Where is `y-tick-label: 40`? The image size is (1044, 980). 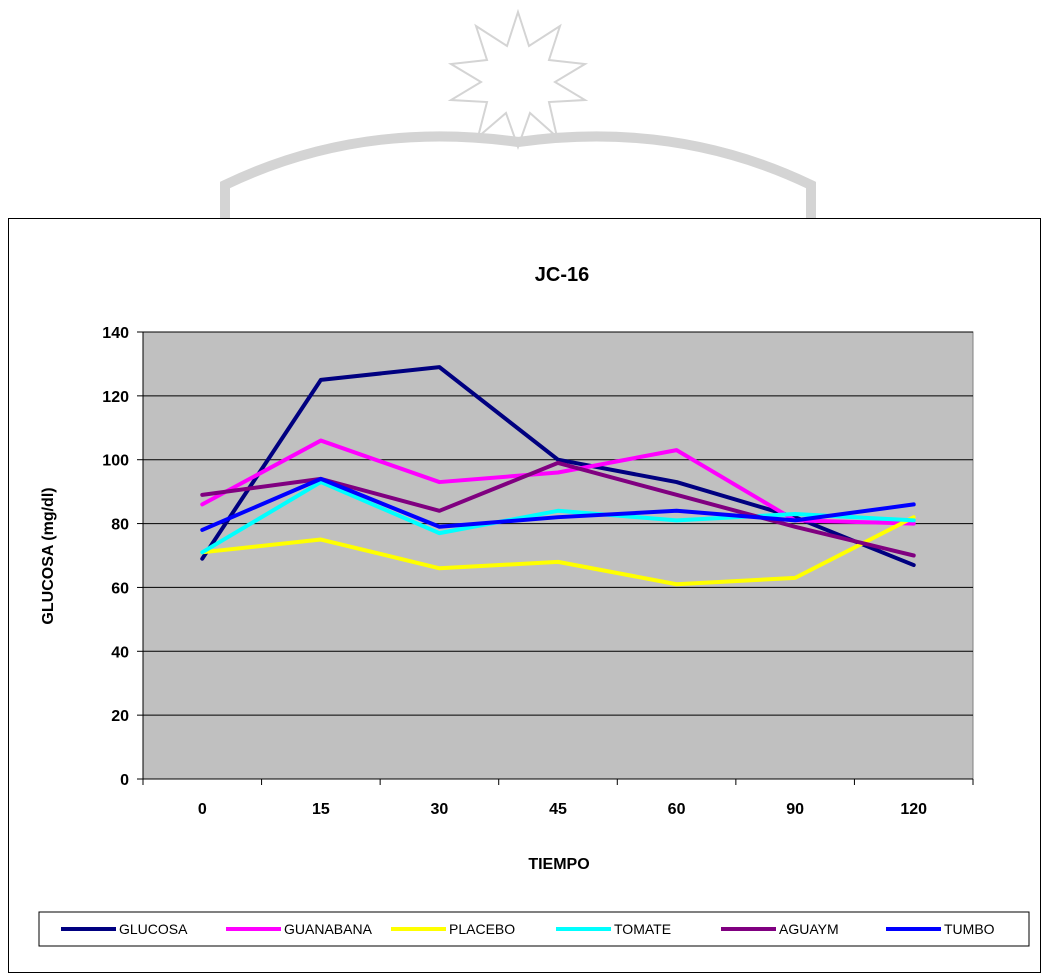
y-tick-label: 40 is located at coordinates (120, 652).